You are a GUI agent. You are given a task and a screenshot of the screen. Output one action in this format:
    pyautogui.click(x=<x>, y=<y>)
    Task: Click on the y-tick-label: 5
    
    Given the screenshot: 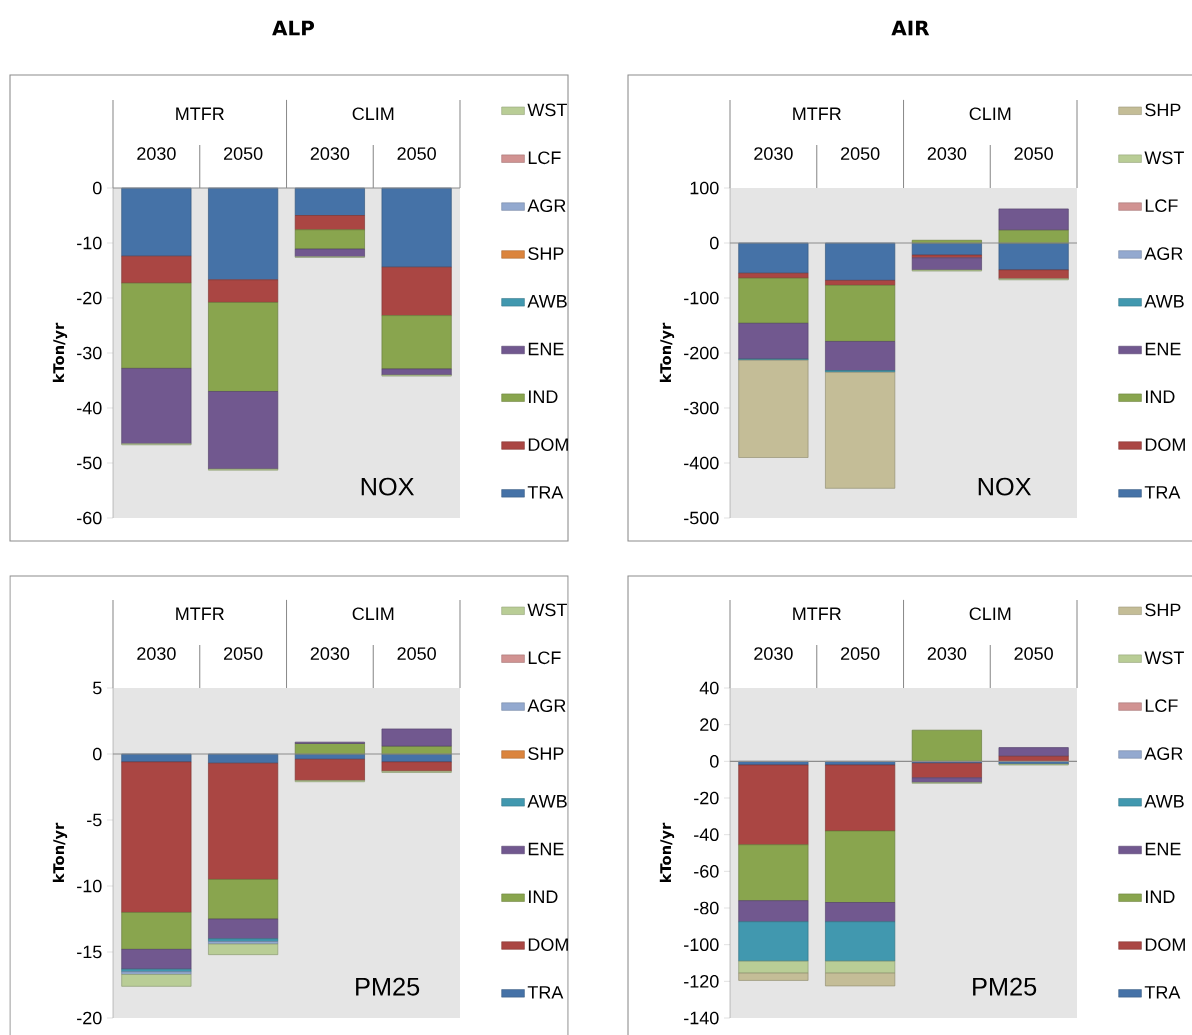 What is the action you would take?
    pyautogui.click(x=97, y=688)
    